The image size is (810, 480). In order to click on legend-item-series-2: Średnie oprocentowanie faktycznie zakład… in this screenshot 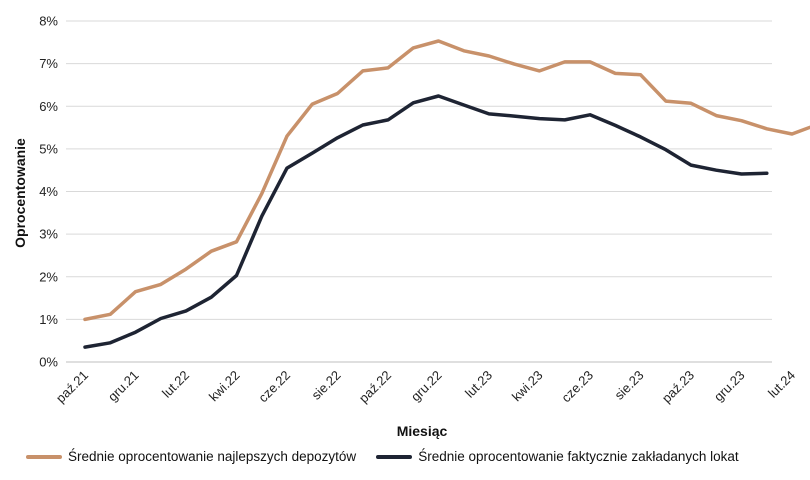, I will do `click(557, 456)`.